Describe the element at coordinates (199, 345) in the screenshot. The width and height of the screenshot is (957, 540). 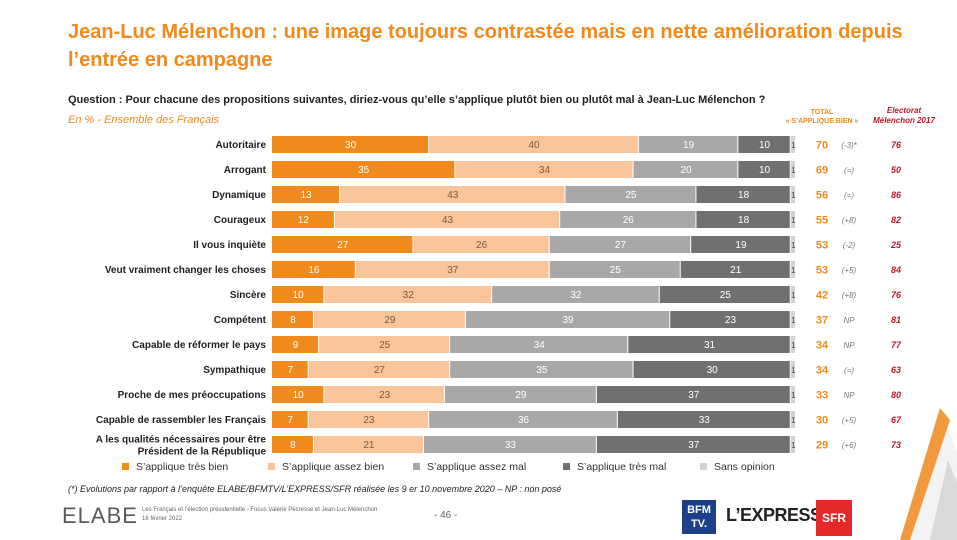
I see `category-label: Capable de réformer le pays` at that location.